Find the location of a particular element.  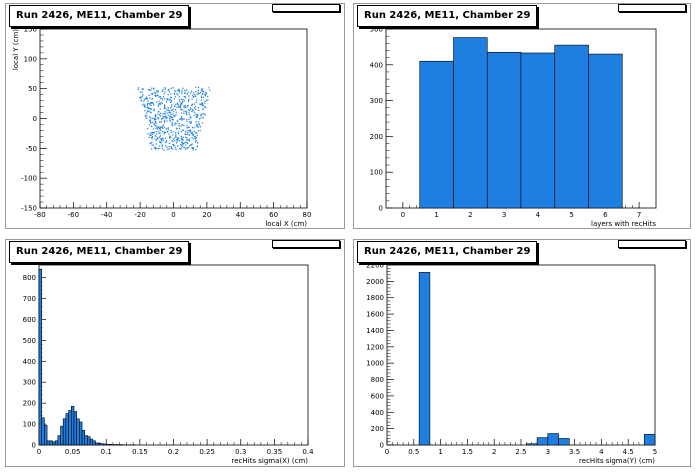

x-tick-label: 20 is located at coordinates (206, 215).